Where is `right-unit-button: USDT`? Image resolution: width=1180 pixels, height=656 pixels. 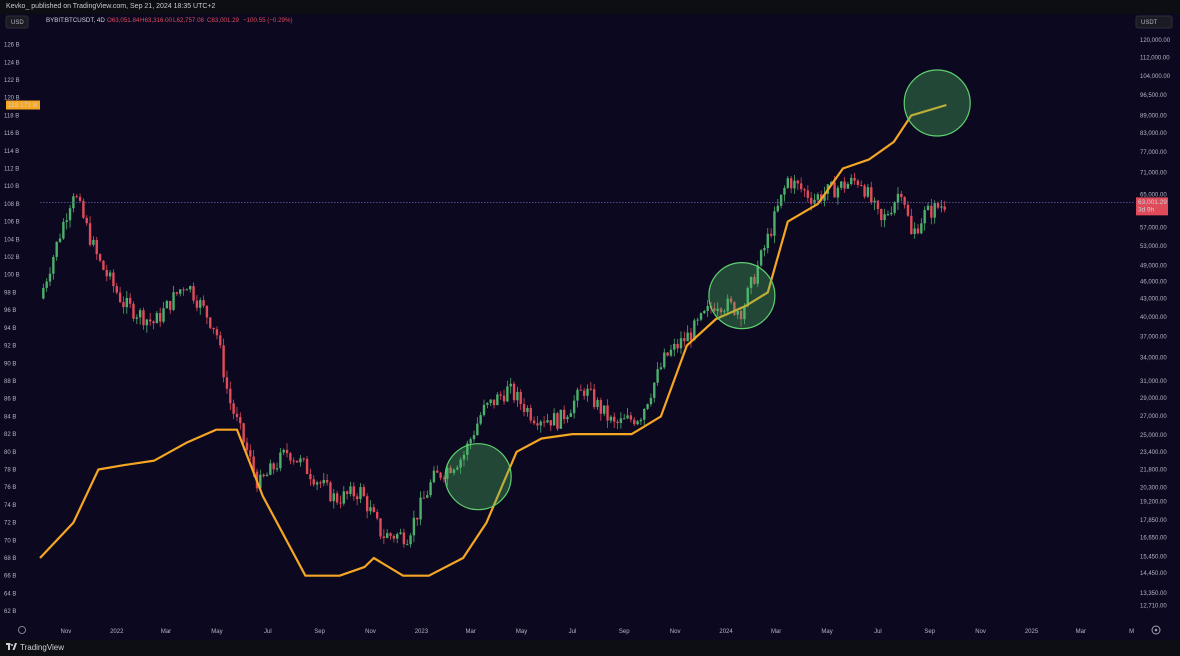
right-unit-button: USDT is located at coordinates (1154, 22).